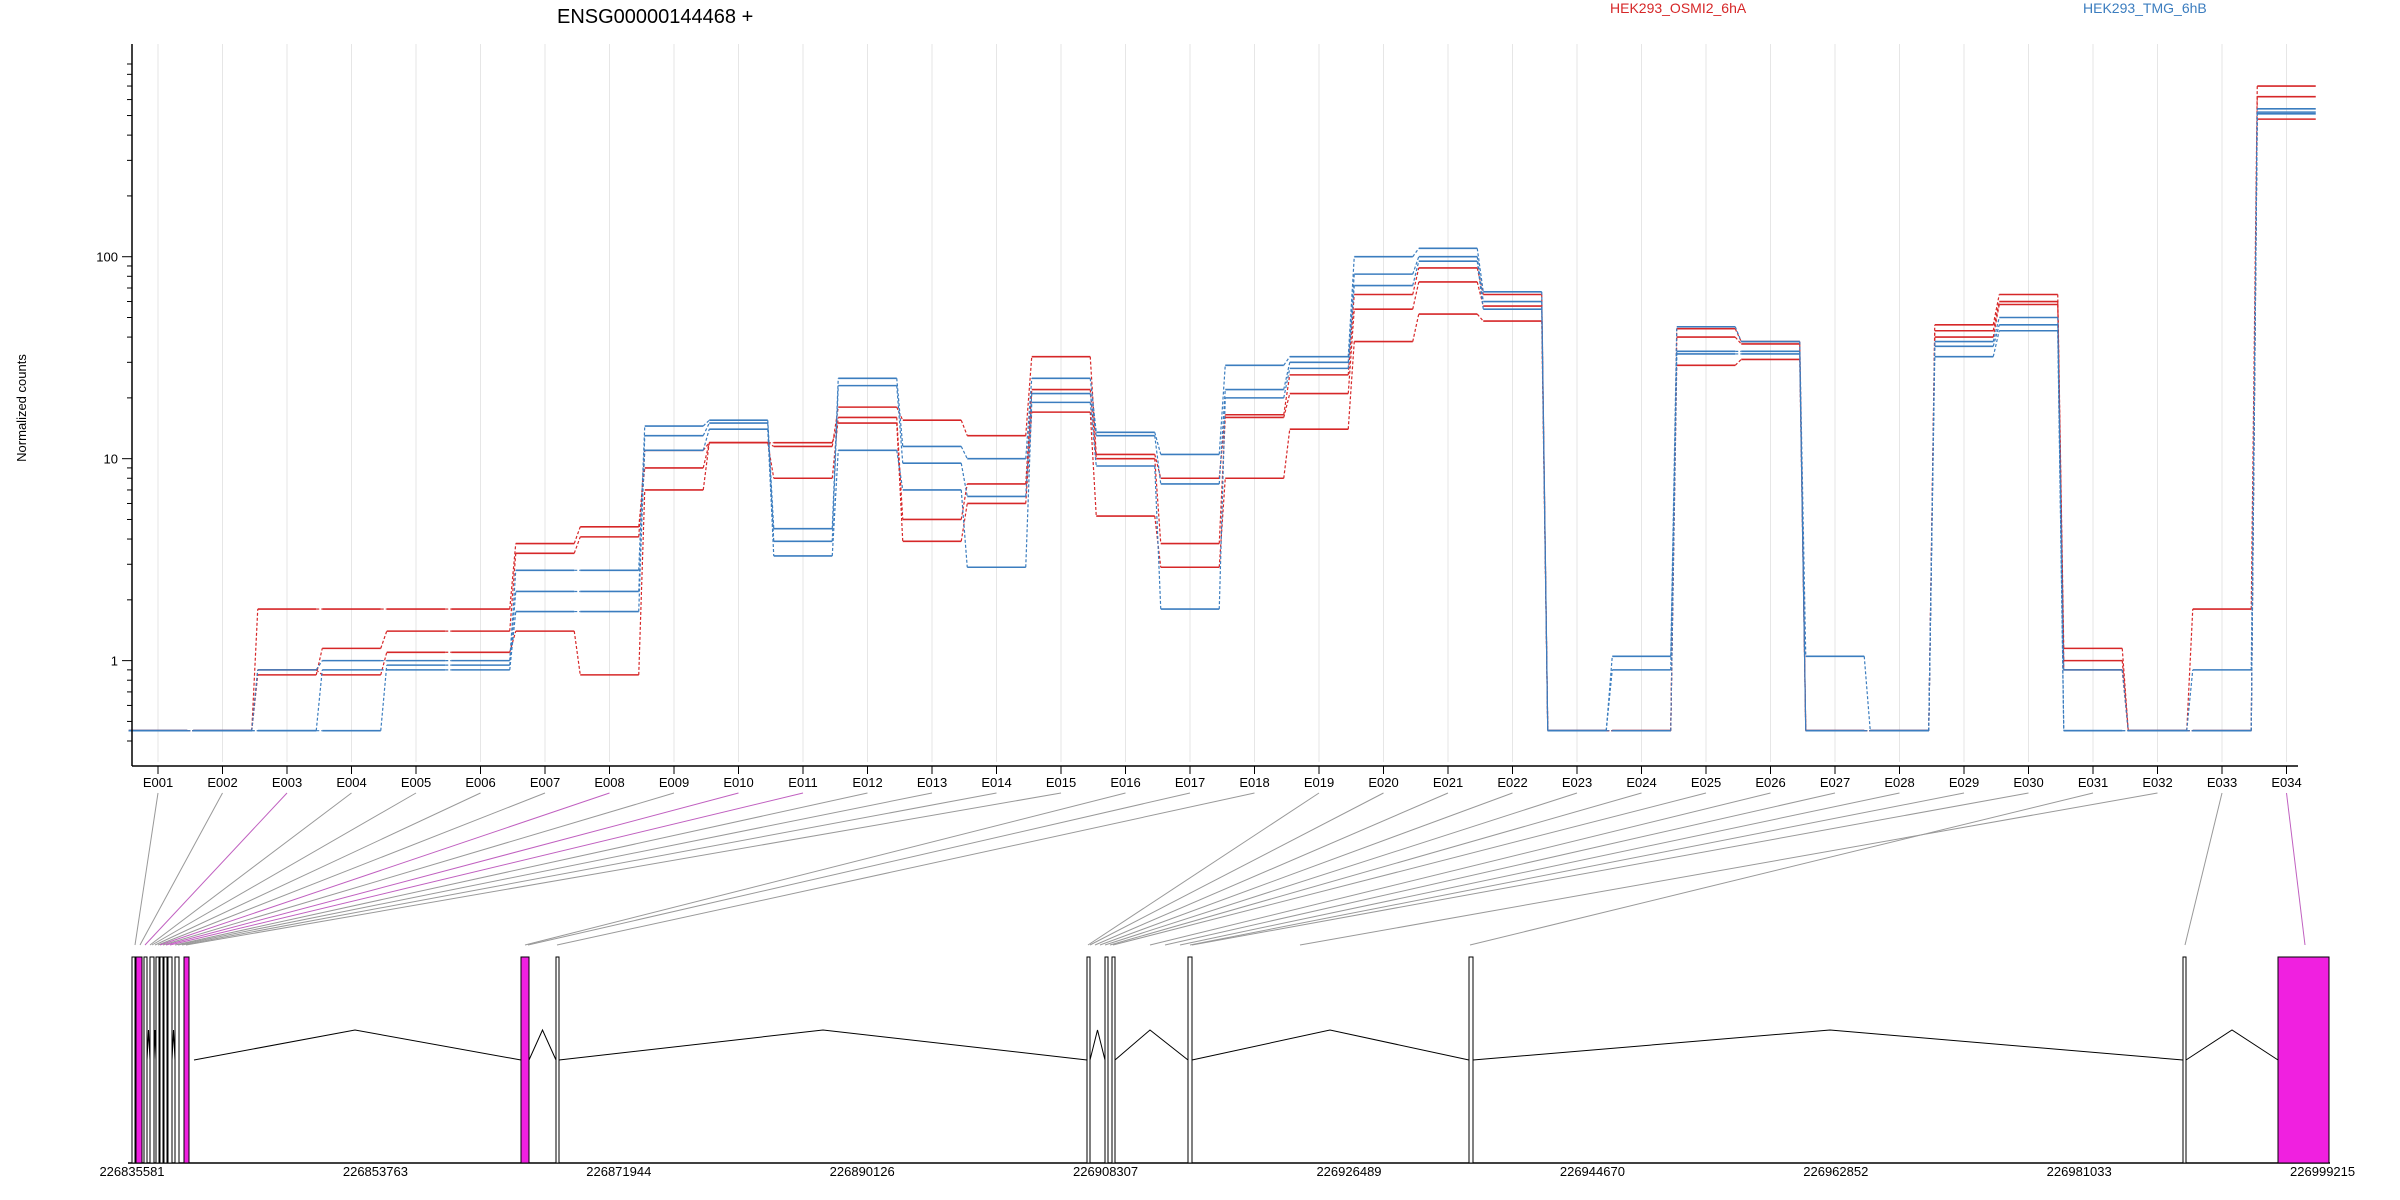 The width and height of the screenshot is (2400, 1200). I want to click on x-tick-label-e009: E009, so click(674, 782).